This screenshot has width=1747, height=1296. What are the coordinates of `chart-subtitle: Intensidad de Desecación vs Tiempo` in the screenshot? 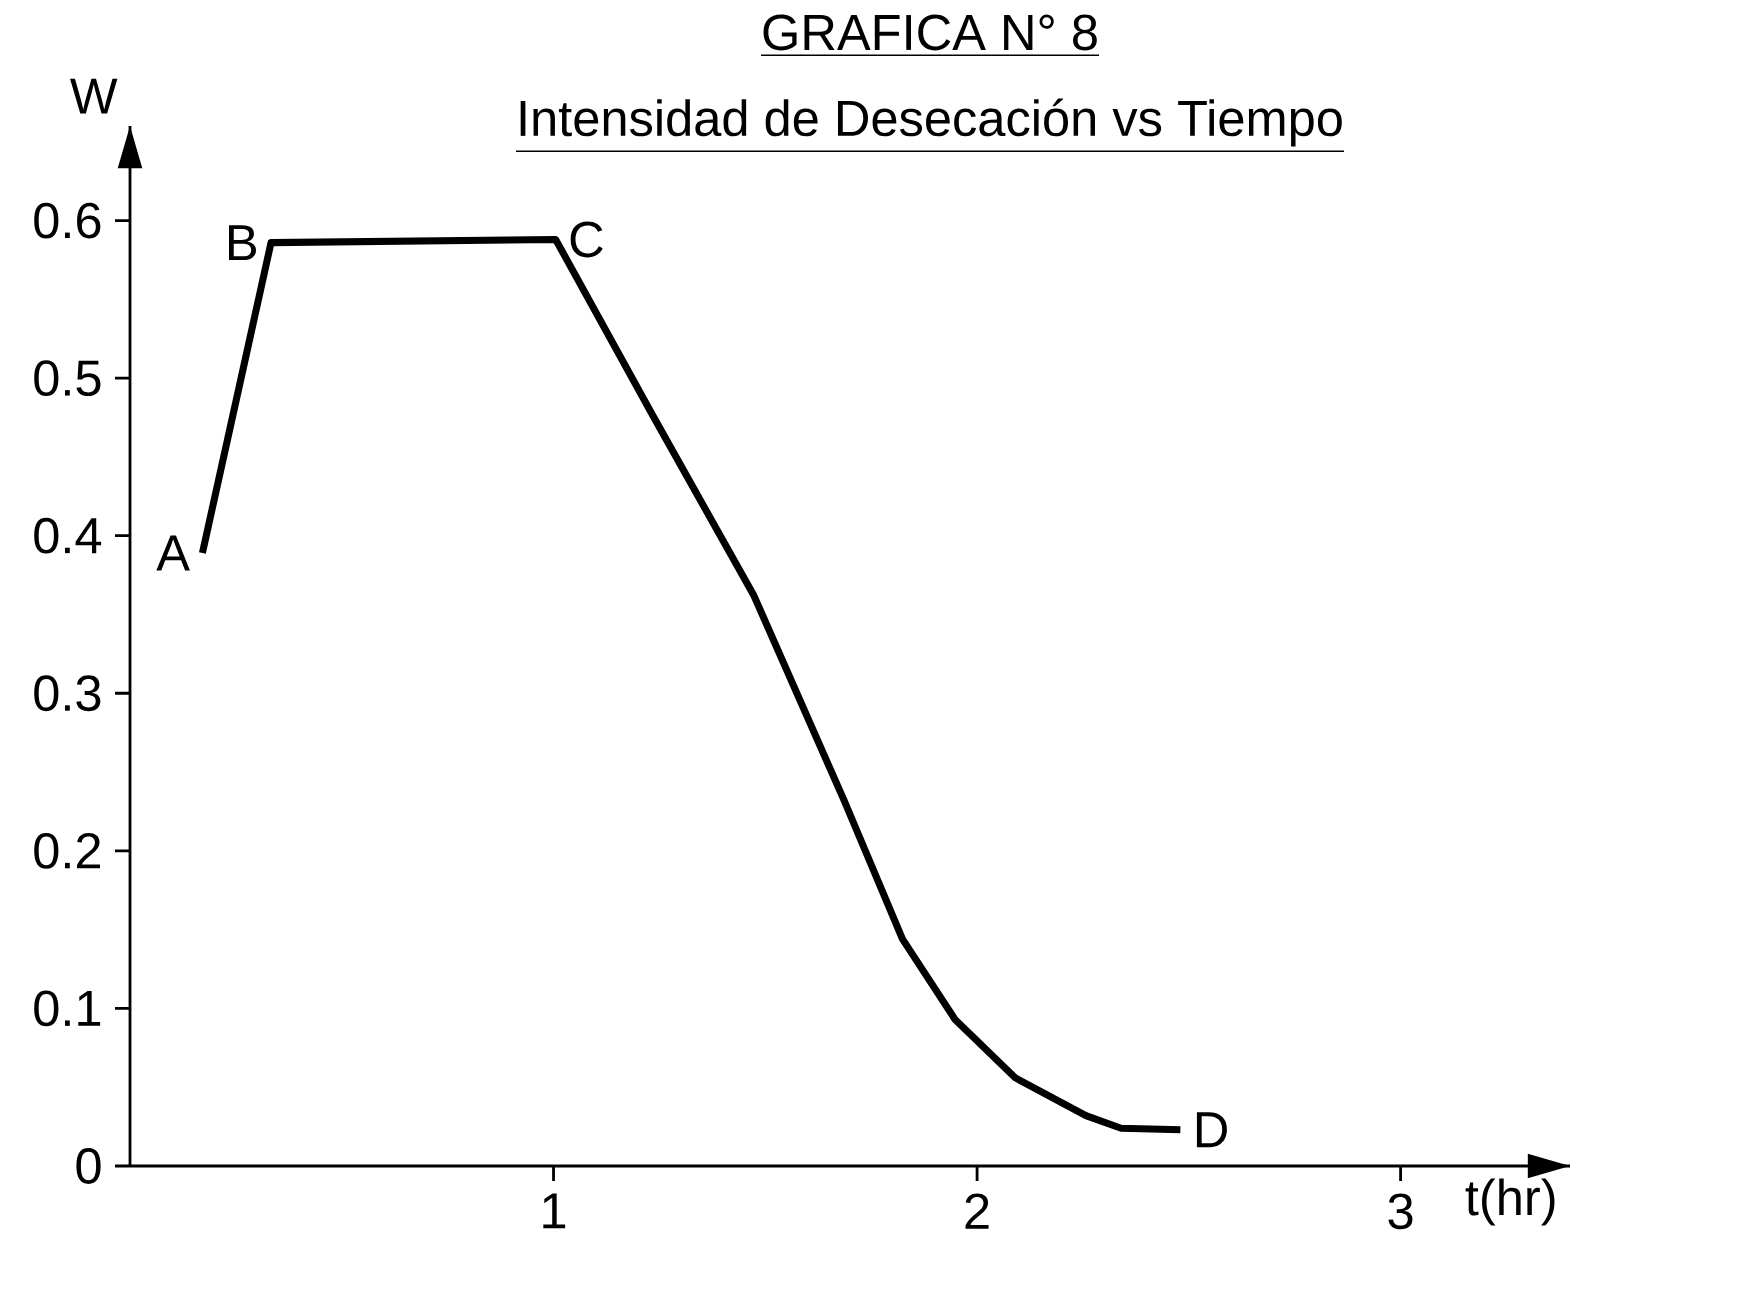 It's located at (931, 122).